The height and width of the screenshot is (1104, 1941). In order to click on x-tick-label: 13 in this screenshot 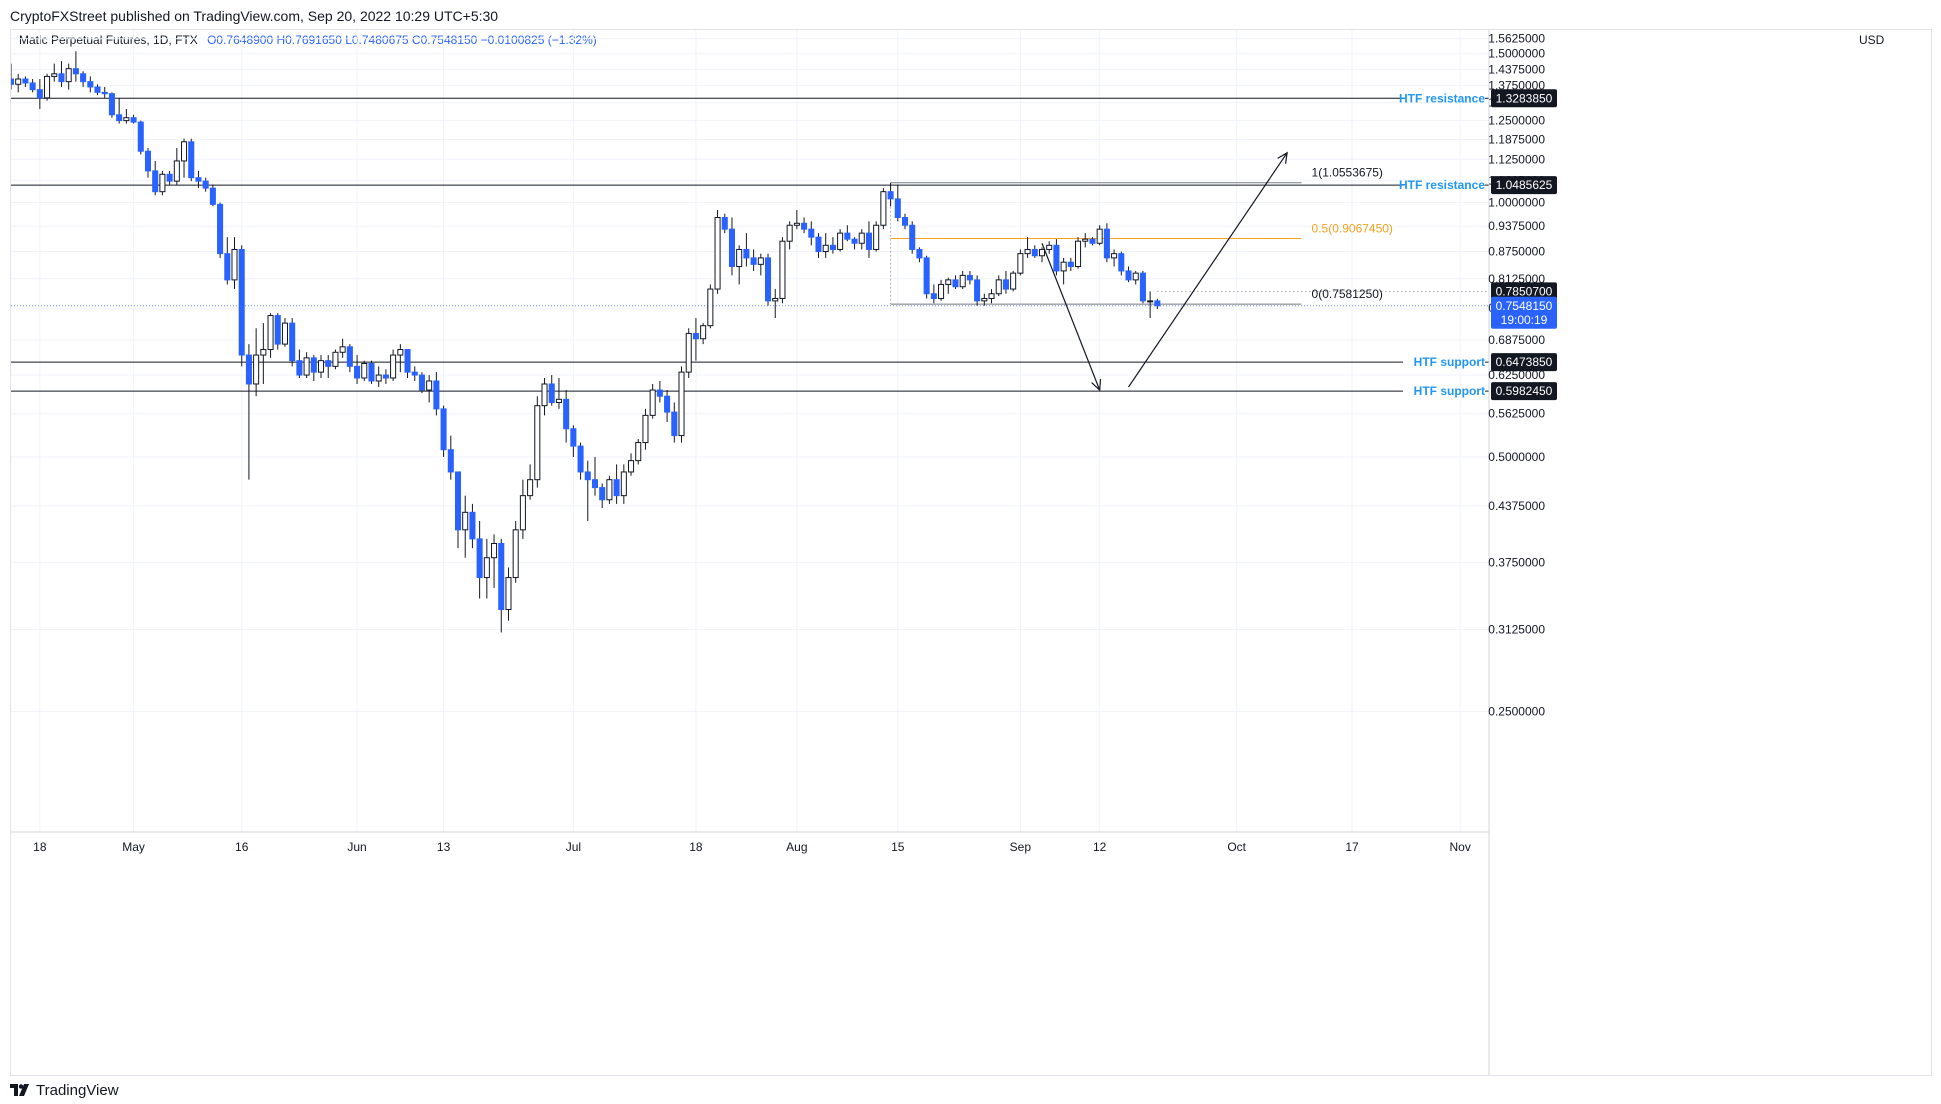, I will do `click(444, 847)`.